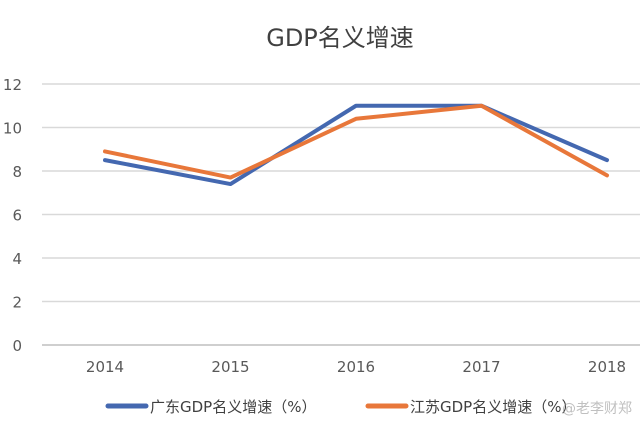  Describe the element at coordinates (481, 367) in the screenshot. I see `x-tick-label: 2017` at that location.